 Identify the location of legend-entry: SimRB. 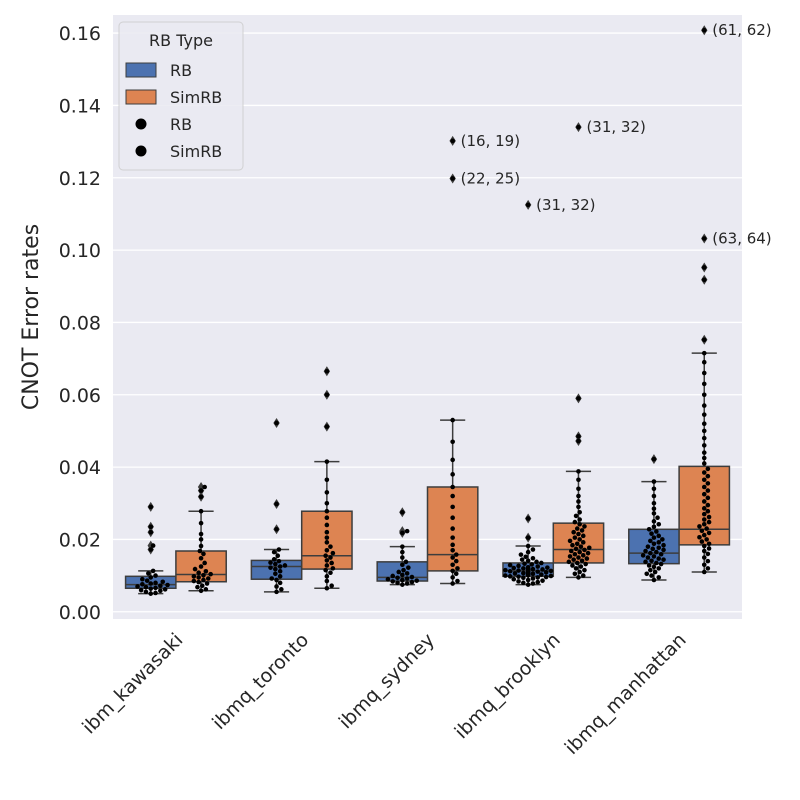
(178, 151).